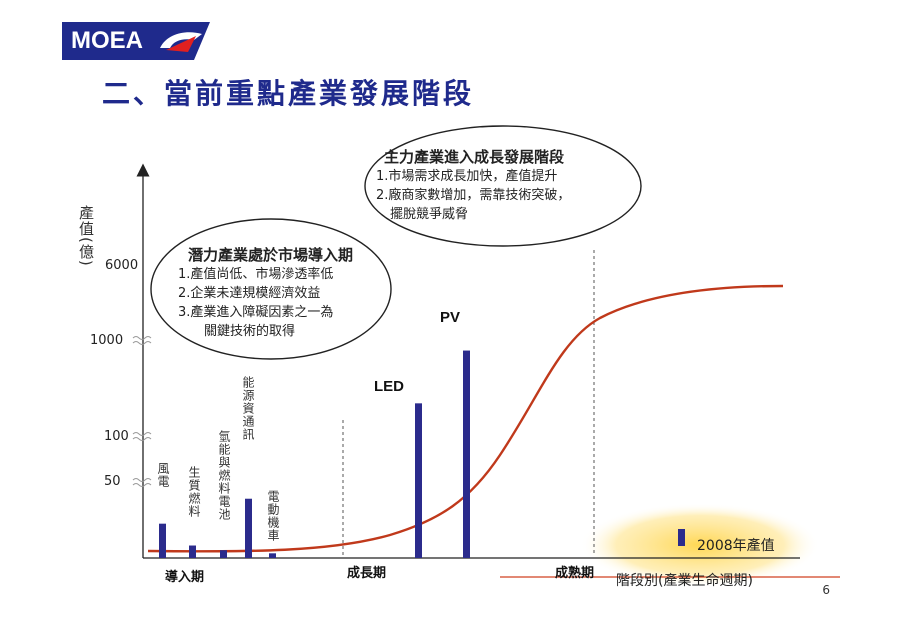 The height and width of the screenshot is (633, 902). I want to click on bubble-potential-line-2: 2.企業未達規模經濟效益, so click(249, 293).